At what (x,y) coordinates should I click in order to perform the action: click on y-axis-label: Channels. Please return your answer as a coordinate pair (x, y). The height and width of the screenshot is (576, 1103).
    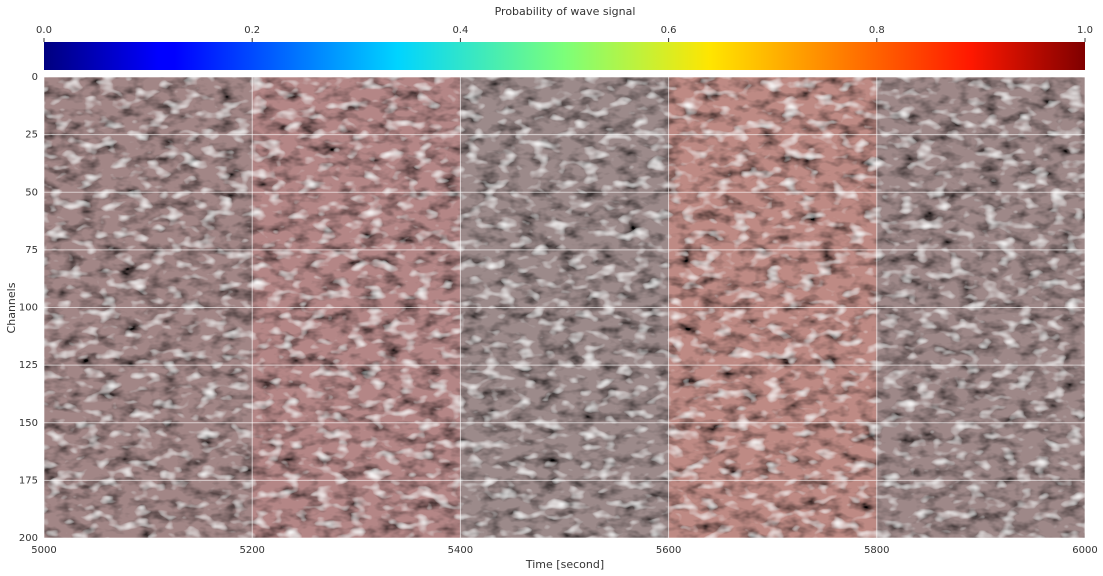
    Looking at the image, I should click on (11, 307).